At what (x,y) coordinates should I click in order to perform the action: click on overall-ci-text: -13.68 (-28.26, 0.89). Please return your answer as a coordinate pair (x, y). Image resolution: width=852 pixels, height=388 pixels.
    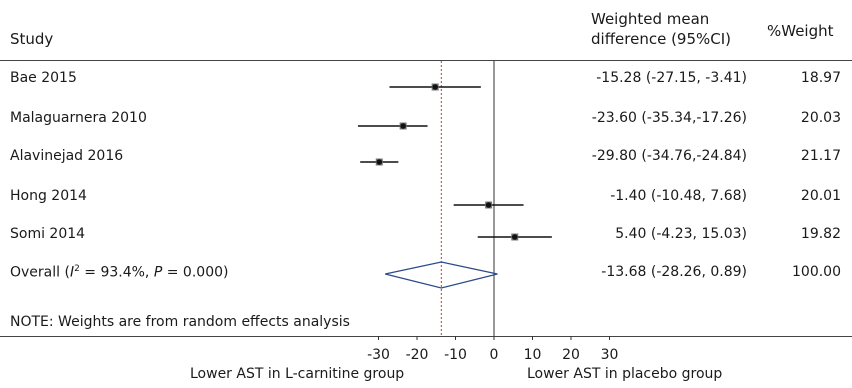
    Looking at the image, I should click on (674, 272).